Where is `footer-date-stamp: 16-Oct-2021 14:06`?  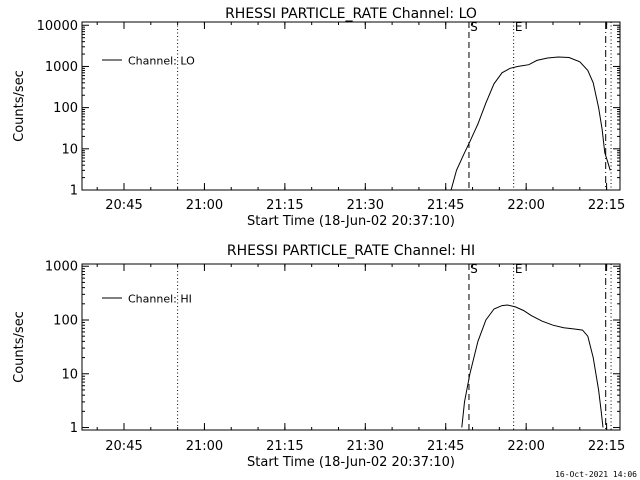
footer-date-stamp: 16-Oct-2021 14:06 is located at coordinates (596, 474).